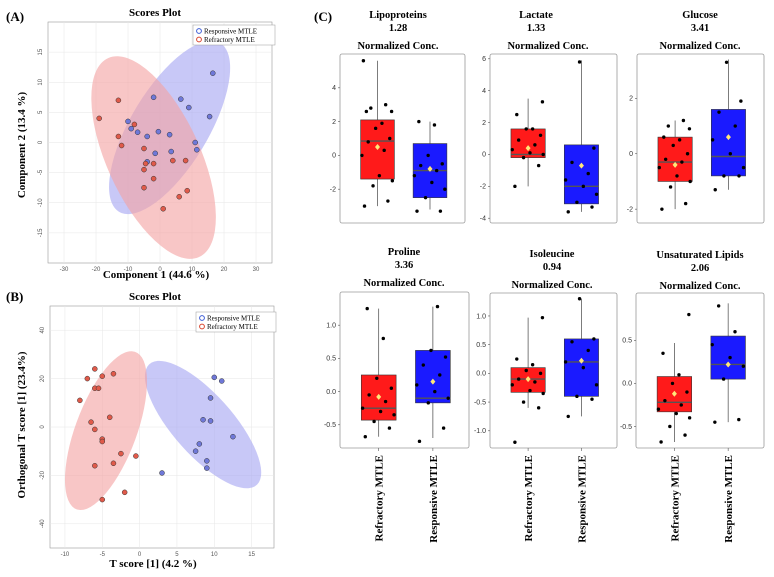 This screenshot has height=577, width=774. What do you see at coordinates (203, 424) in the screenshot?
I see `ellipse-responsive` at bounding box center [203, 424].